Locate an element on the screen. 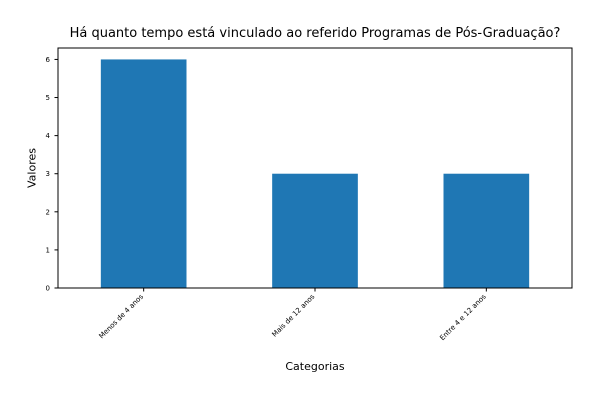  y-tick-label: 0 is located at coordinates (48, 289).